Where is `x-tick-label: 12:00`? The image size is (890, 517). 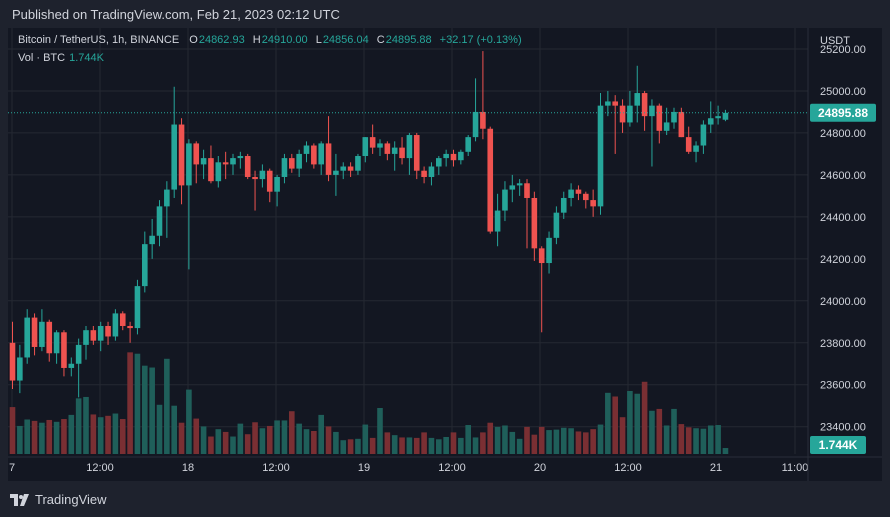 x-tick-label: 12:00 is located at coordinates (452, 468).